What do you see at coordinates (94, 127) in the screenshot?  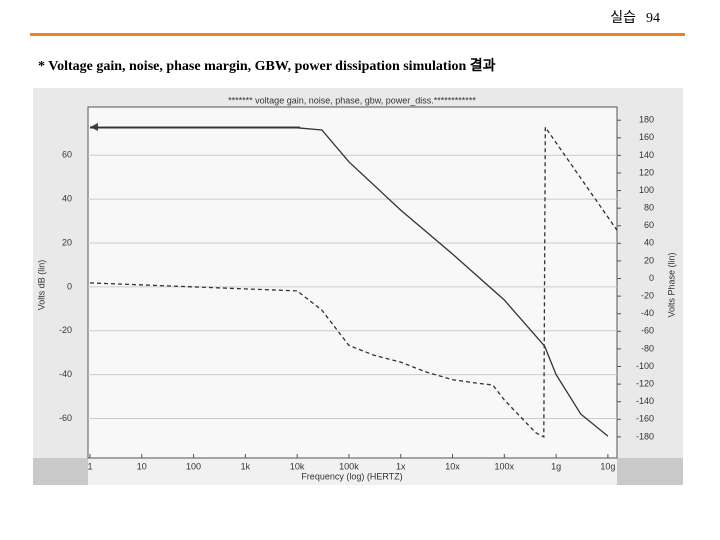 I see `arrow-head` at bounding box center [94, 127].